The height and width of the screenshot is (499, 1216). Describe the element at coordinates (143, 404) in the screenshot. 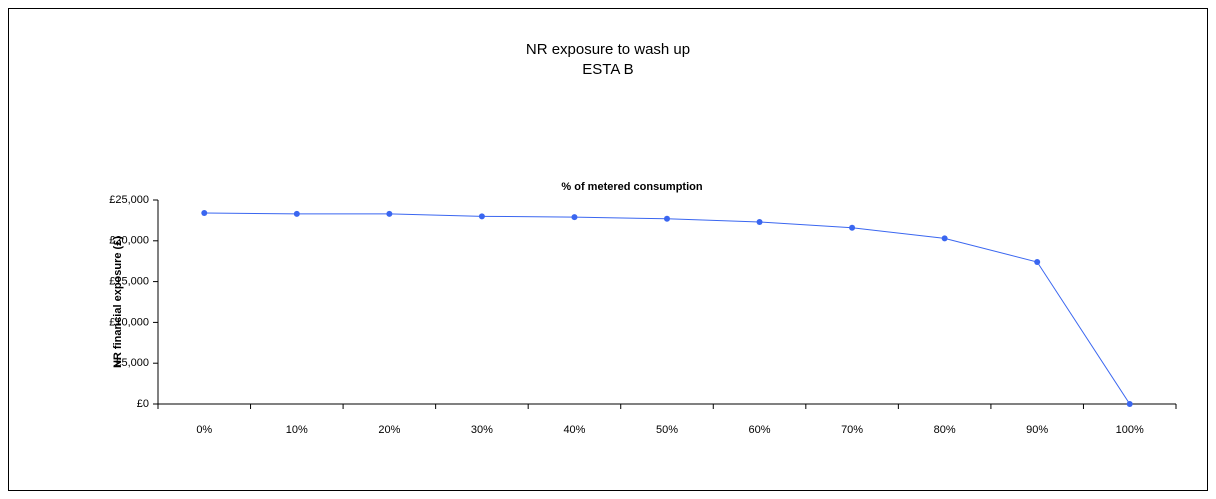

I see `y-tick-label: £0` at that location.